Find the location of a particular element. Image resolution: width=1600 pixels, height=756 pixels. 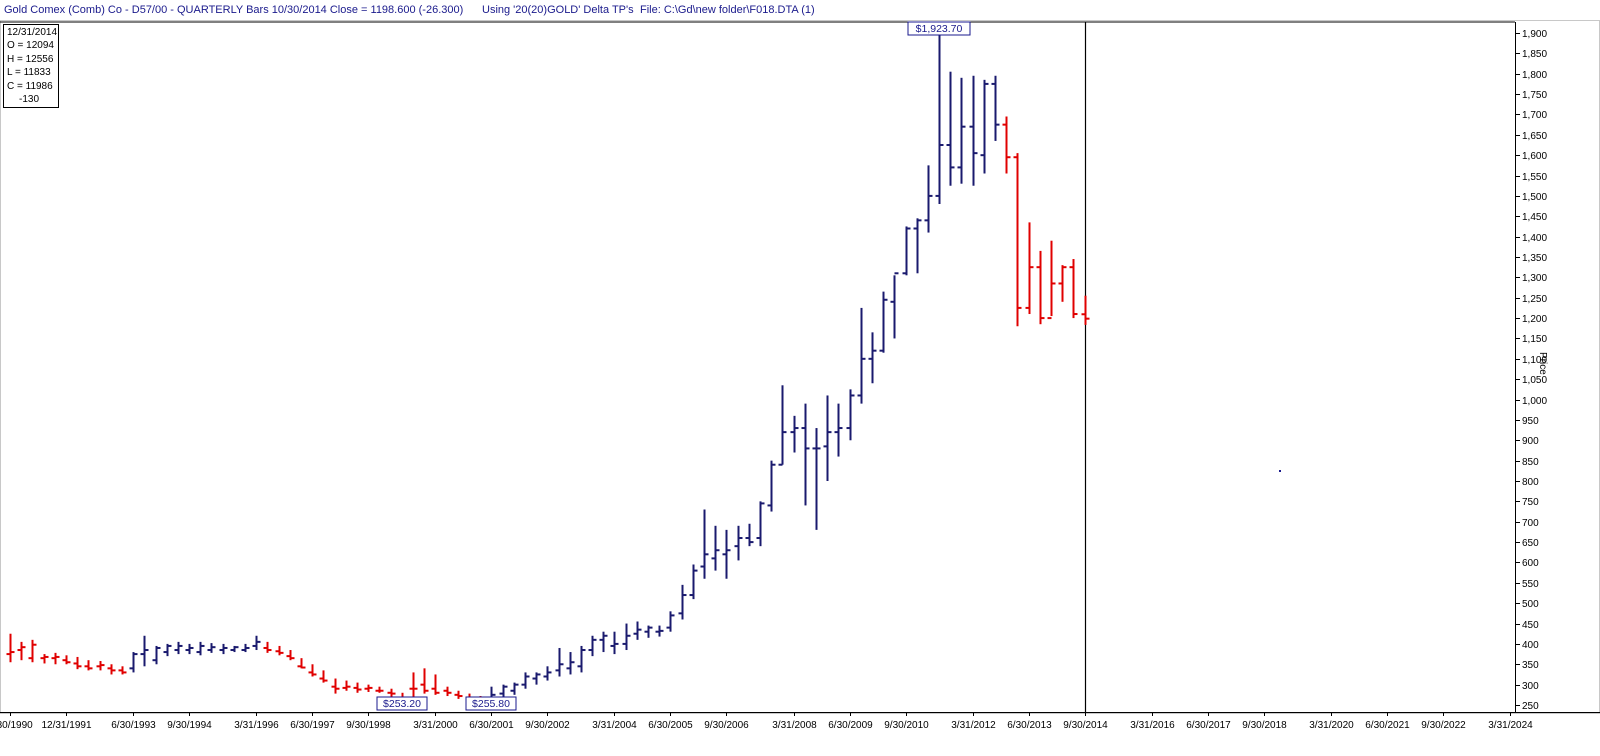

x-tick-label: 3/31/2000 is located at coordinates (435, 725).